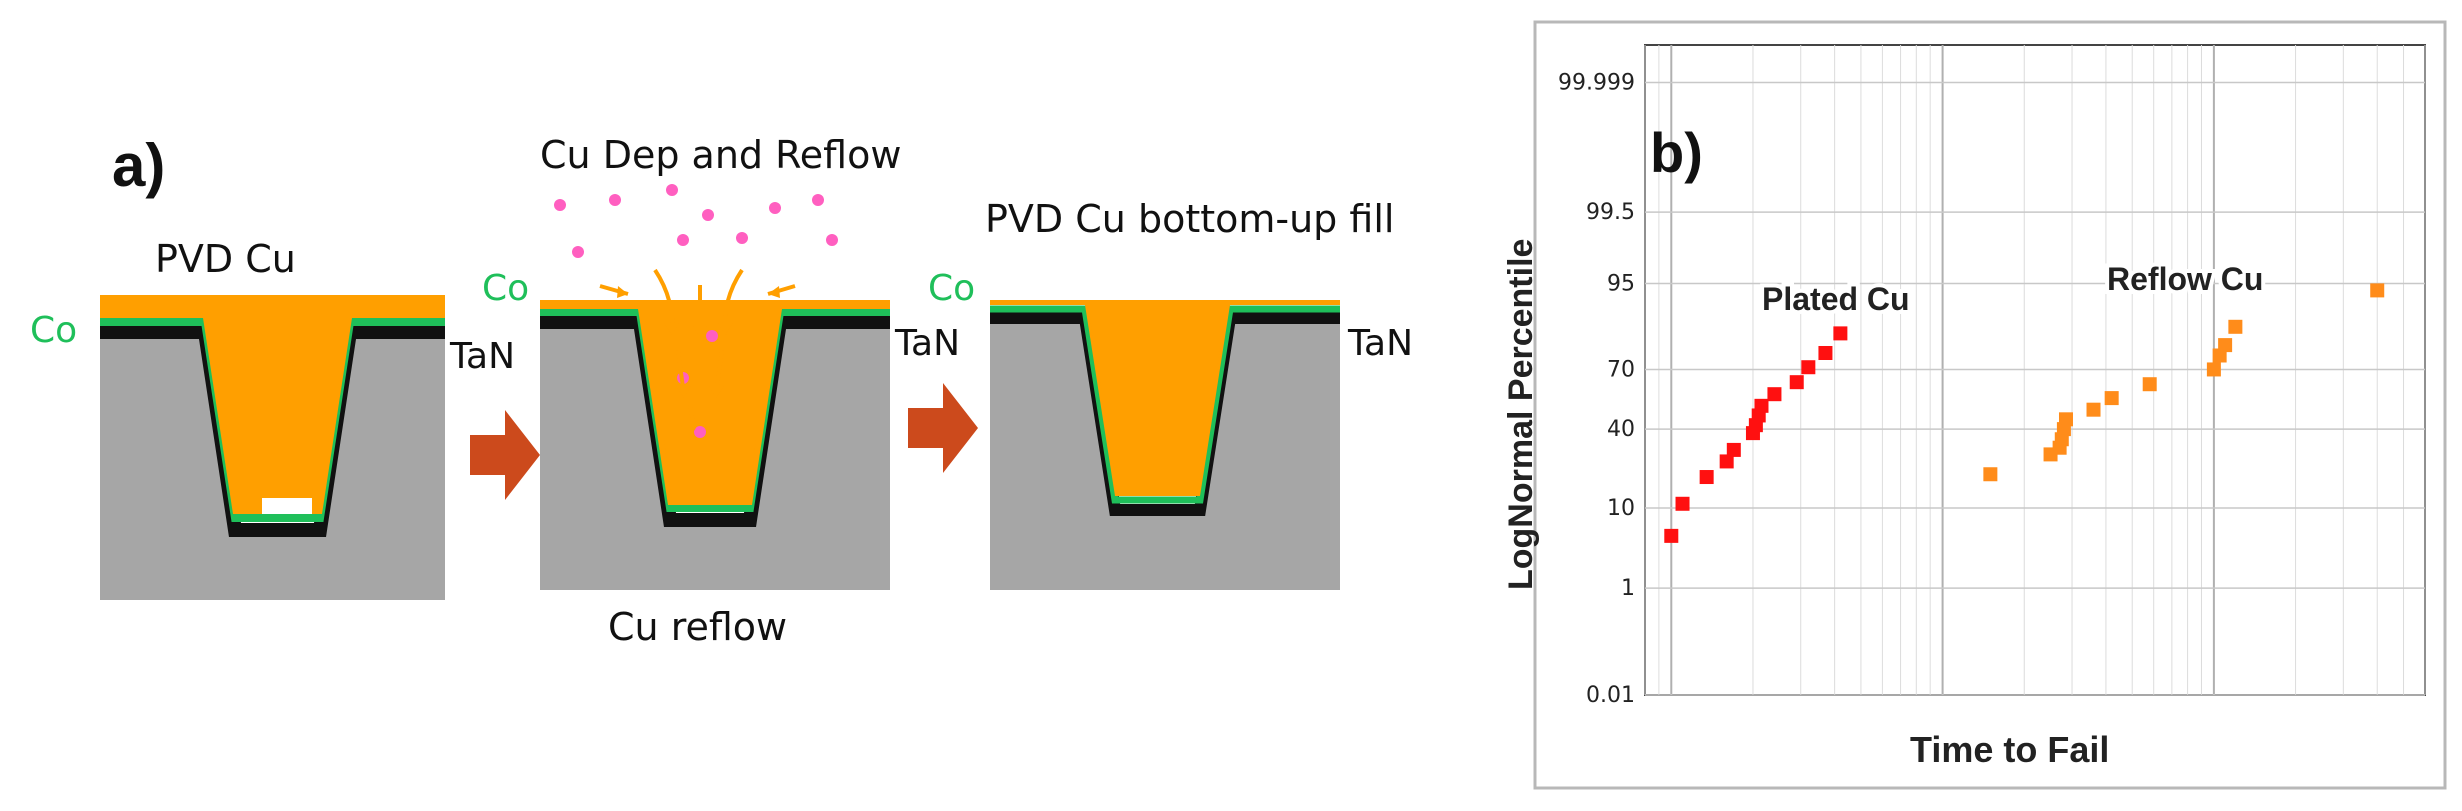 This screenshot has height=811, width=2462. What do you see at coordinates (1621, 508) in the screenshot?
I see `y-tick-label: 10` at bounding box center [1621, 508].